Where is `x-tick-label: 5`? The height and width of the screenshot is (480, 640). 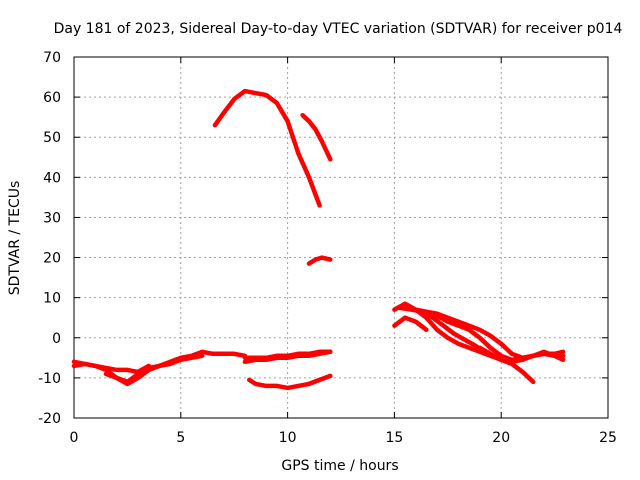
x-tick-label: 5 is located at coordinates (180, 438).